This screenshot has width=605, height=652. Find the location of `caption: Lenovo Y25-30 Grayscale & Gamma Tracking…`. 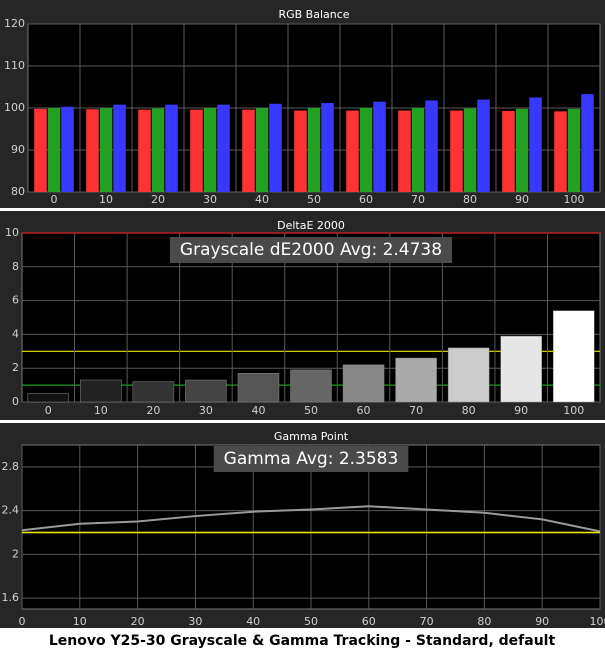

caption: Lenovo Y25-30 Grayscale & Gamma Tracking… is located at coordinates (302, 641).